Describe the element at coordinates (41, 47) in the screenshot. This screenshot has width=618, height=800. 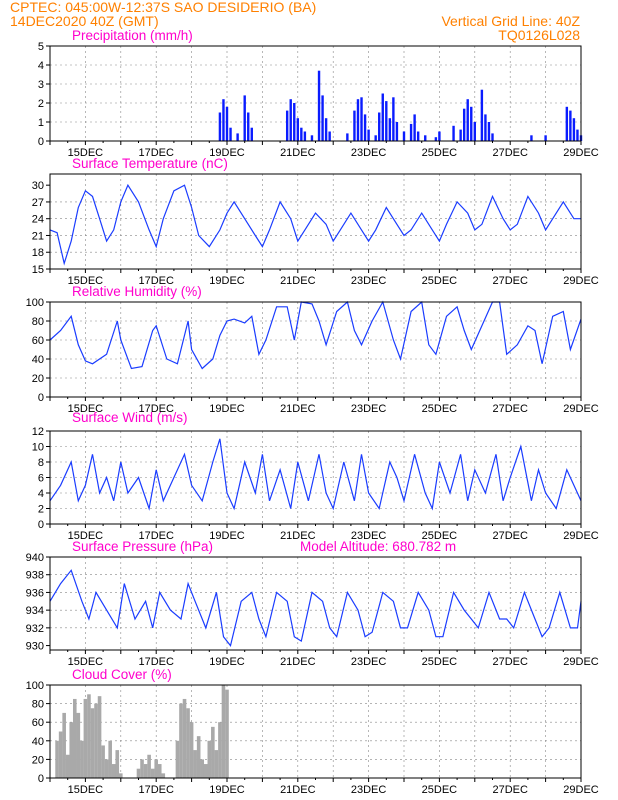
I see `precip-ytick-label: 5` at that location.